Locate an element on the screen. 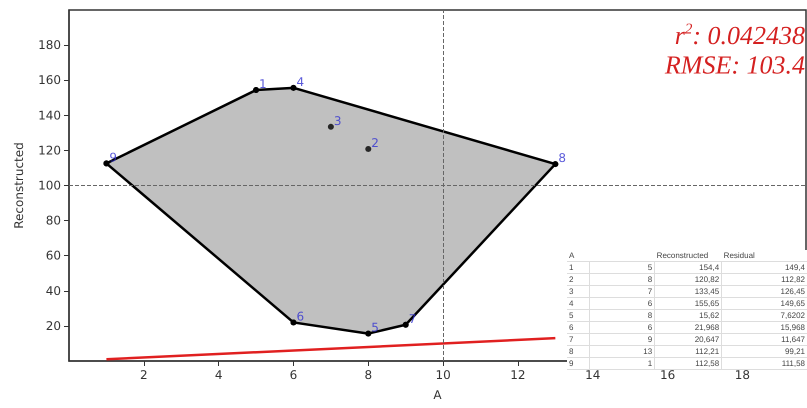  annotation: Reconstructed is located at coordinates (688, 256).